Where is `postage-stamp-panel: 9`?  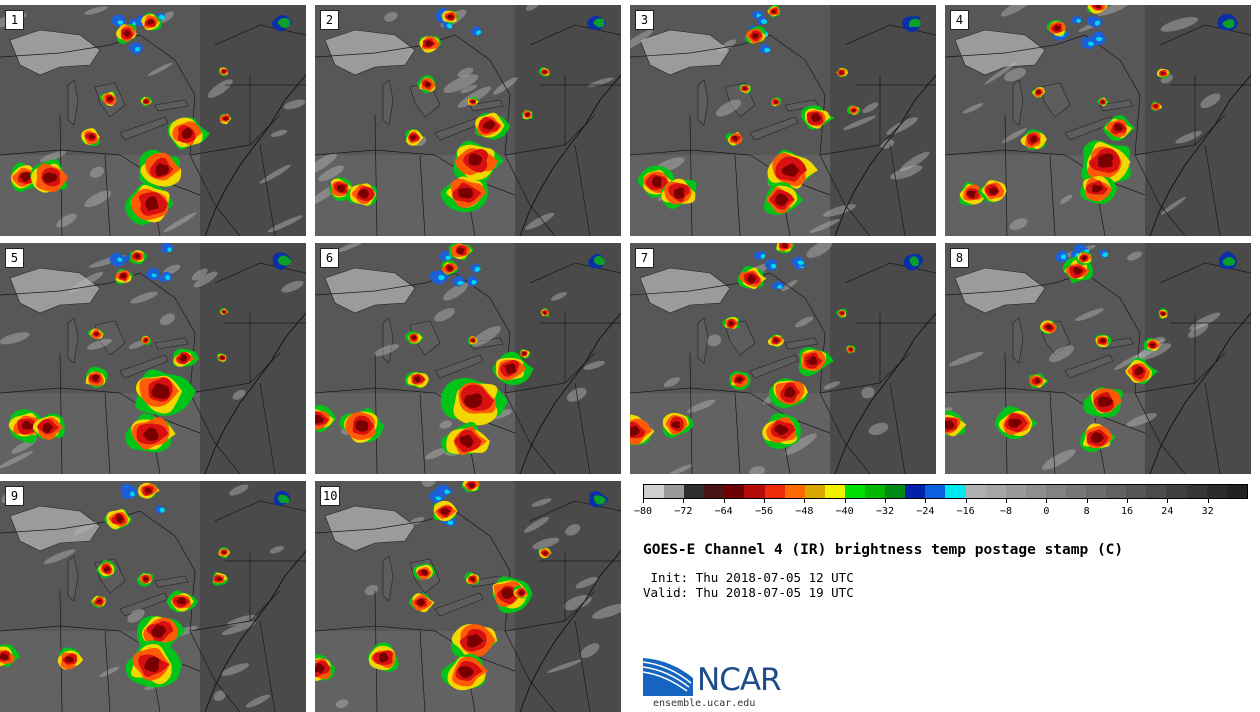
postage-stamp-panel: 9 is located at coordinates (153, 596).